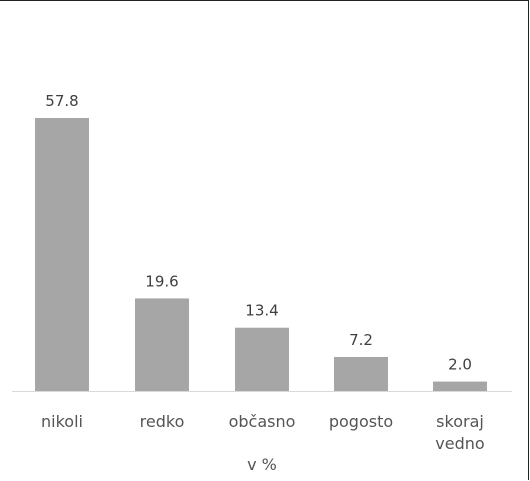 The width and height of the screenshot is (530, 481). Describe the element at coordinates (161, 281) in the screenshot. I see `data-label: 19.6` at that location.